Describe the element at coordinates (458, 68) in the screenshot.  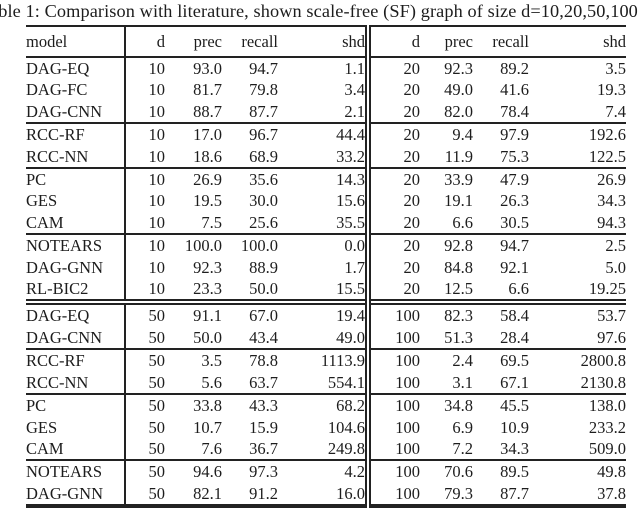
I see `metric-value-cell: 92.3` at that location.